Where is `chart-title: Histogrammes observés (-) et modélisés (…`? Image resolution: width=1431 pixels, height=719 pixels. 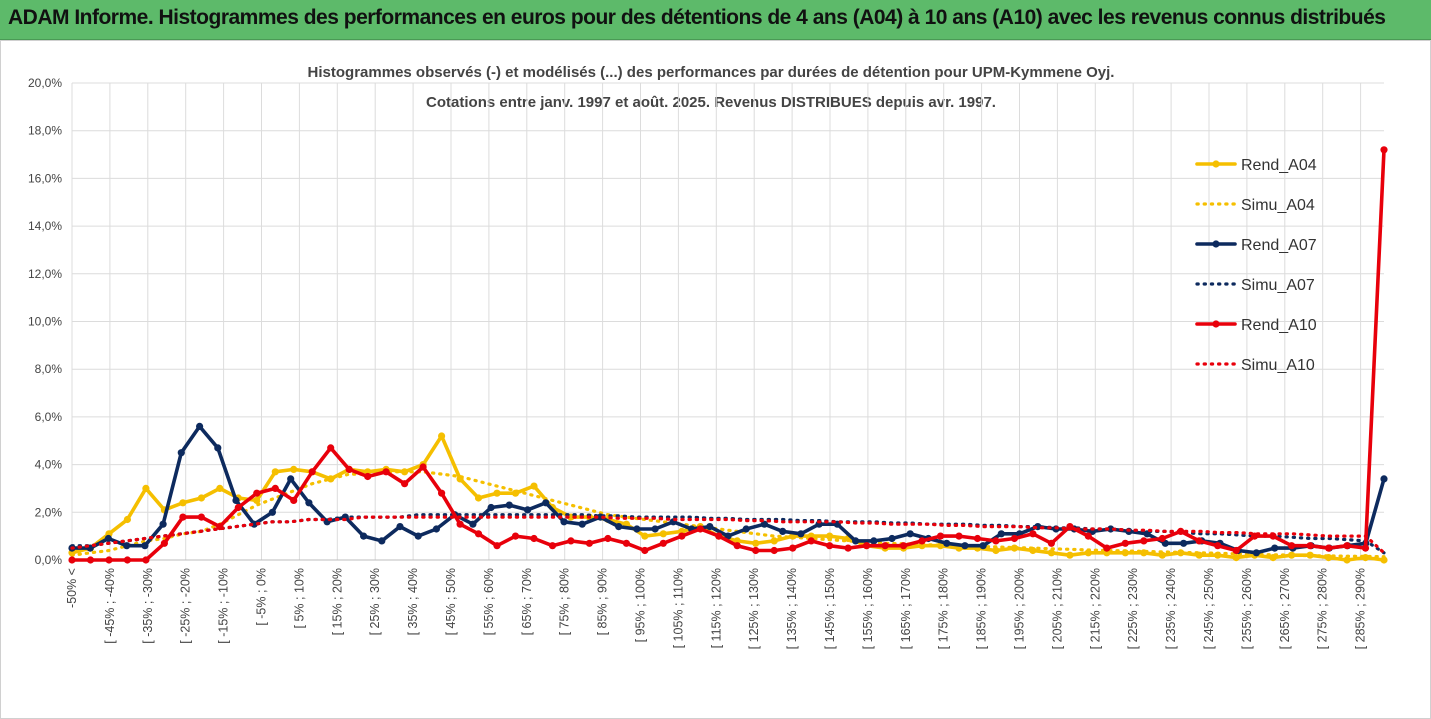 chart-title: Histogrammes observés (-) et modélisés (… is located at coordinates (711, 72).